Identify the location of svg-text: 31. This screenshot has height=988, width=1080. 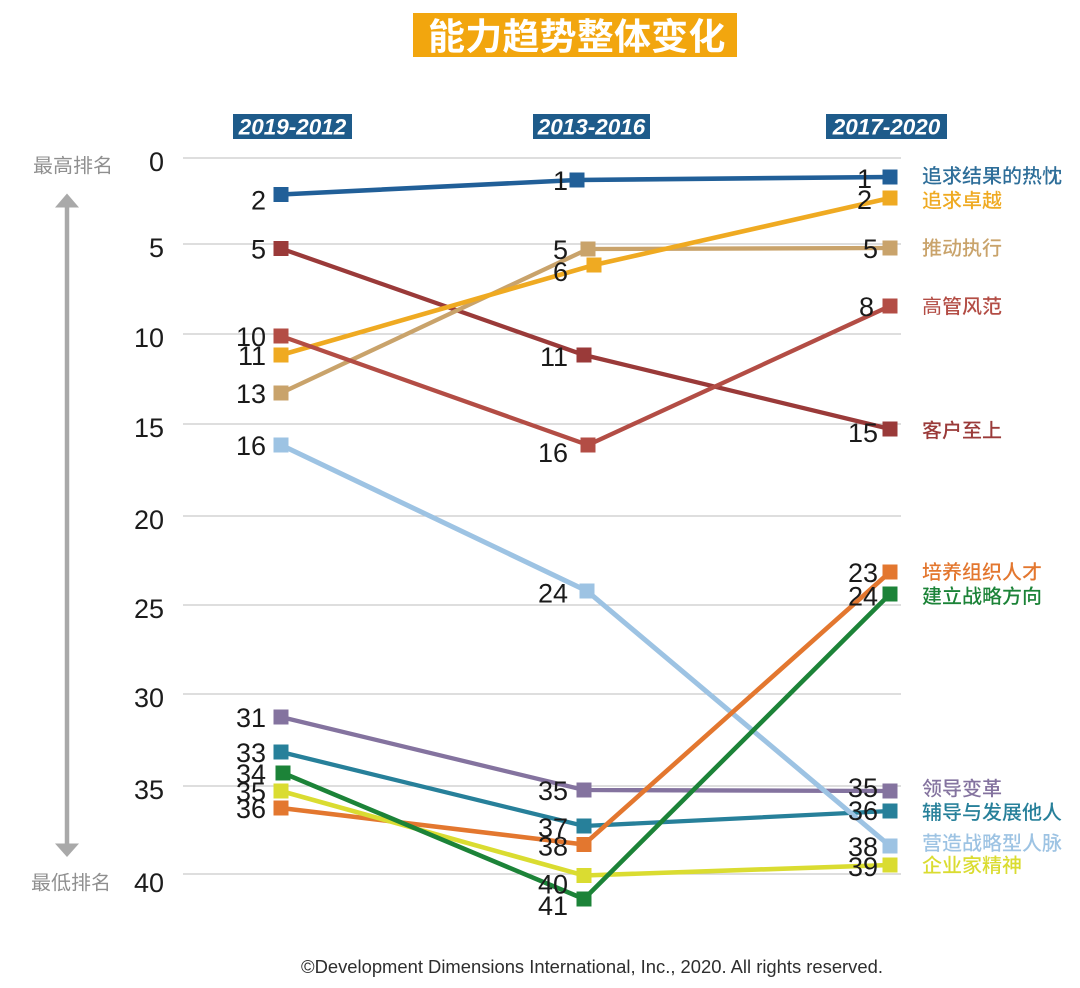
(251, 718).